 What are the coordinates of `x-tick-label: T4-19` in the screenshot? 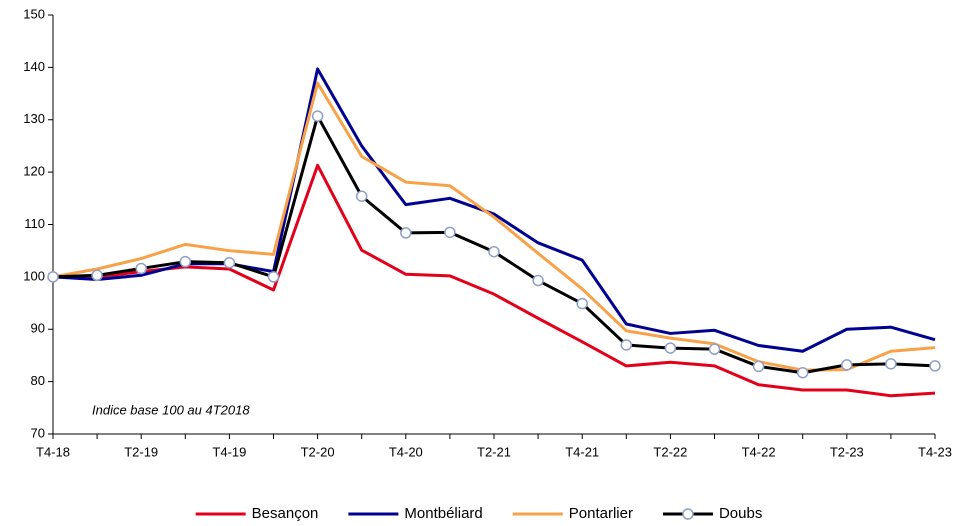 It's located at (229, 451).